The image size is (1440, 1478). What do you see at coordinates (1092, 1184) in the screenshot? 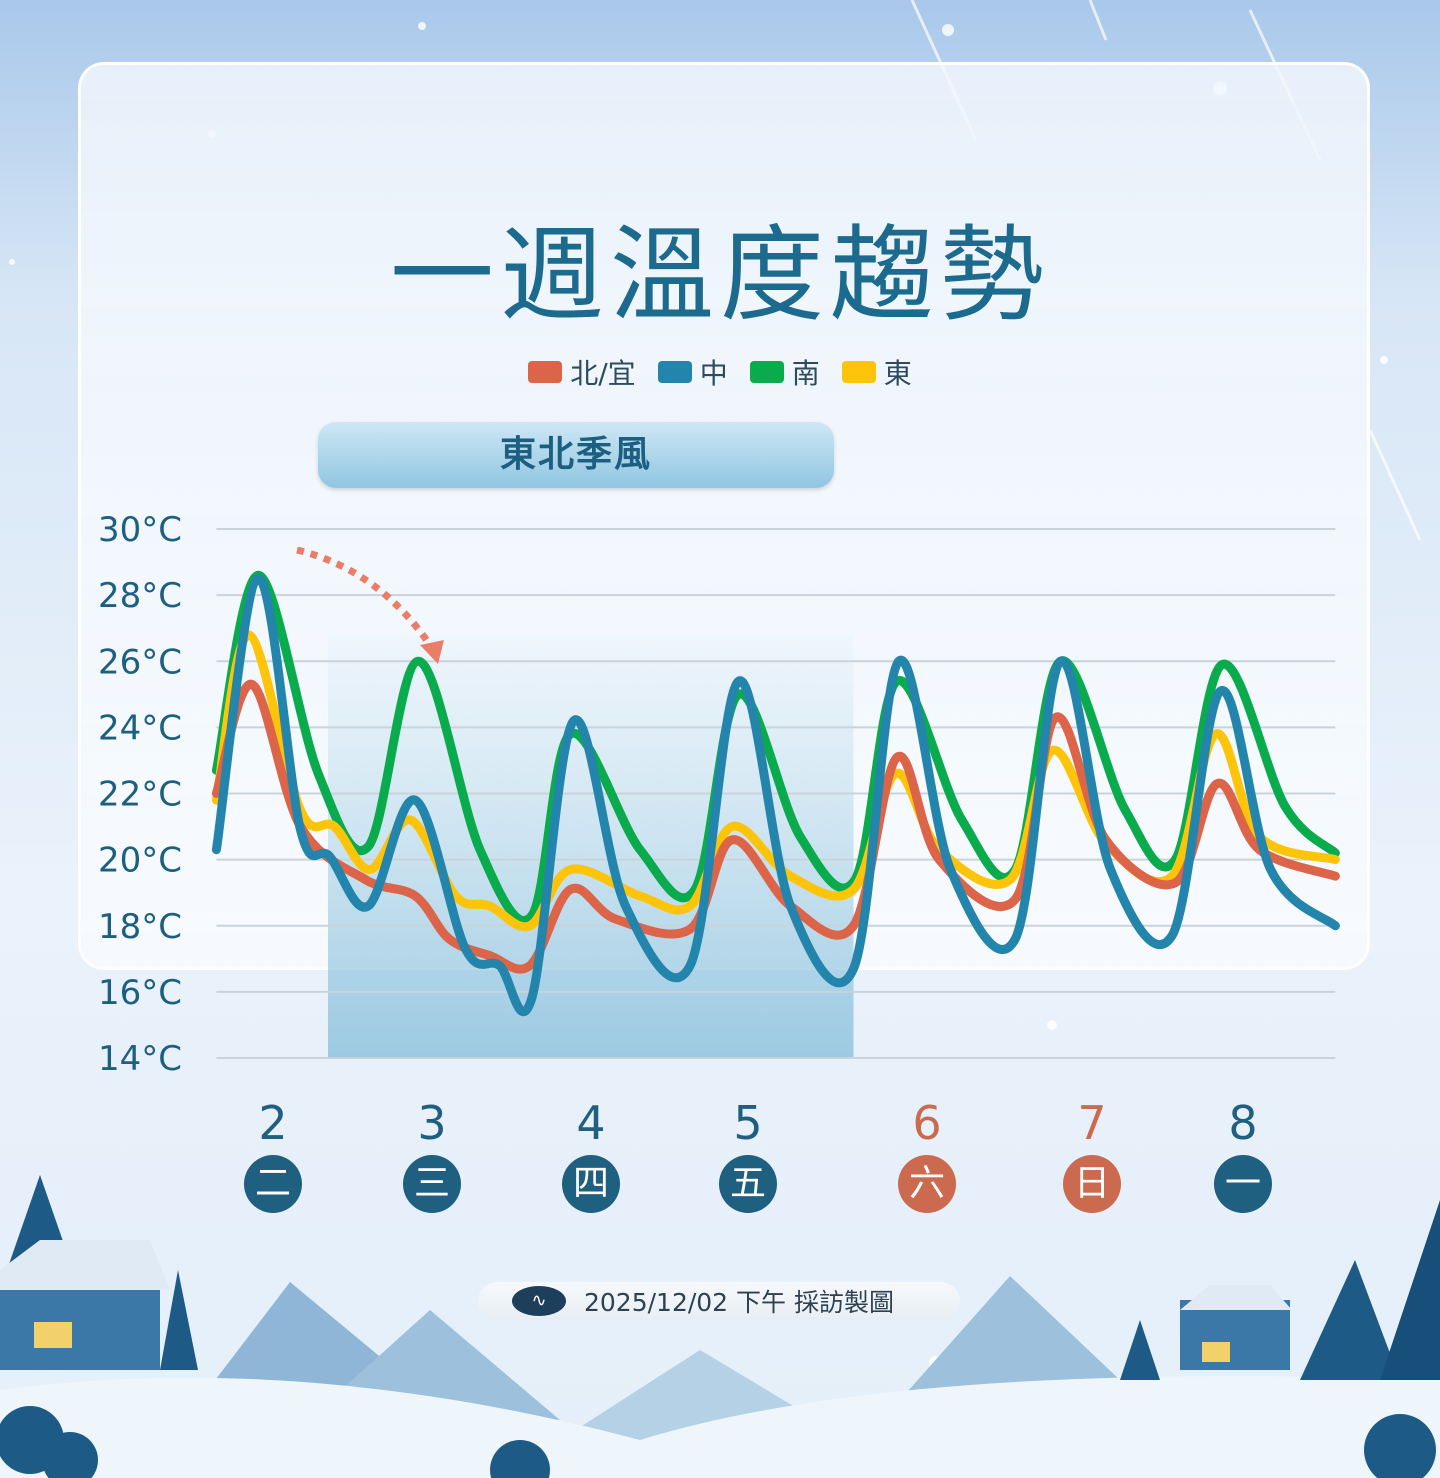
I see `weekday-badge: 日` at bounding box center [1092, 1184].